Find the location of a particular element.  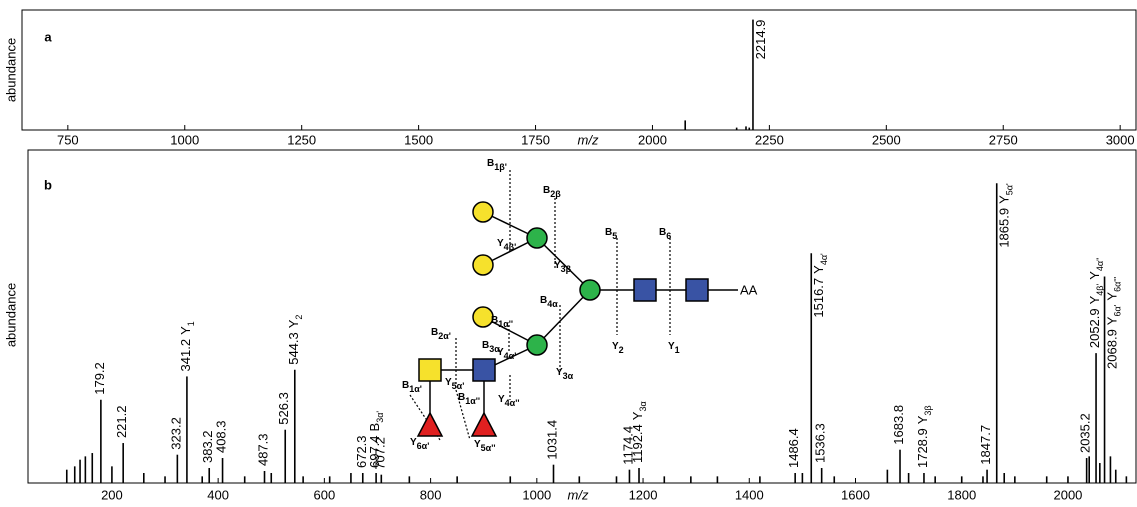

peak-mz: 1536.3 is located at coordinates (820, 443).